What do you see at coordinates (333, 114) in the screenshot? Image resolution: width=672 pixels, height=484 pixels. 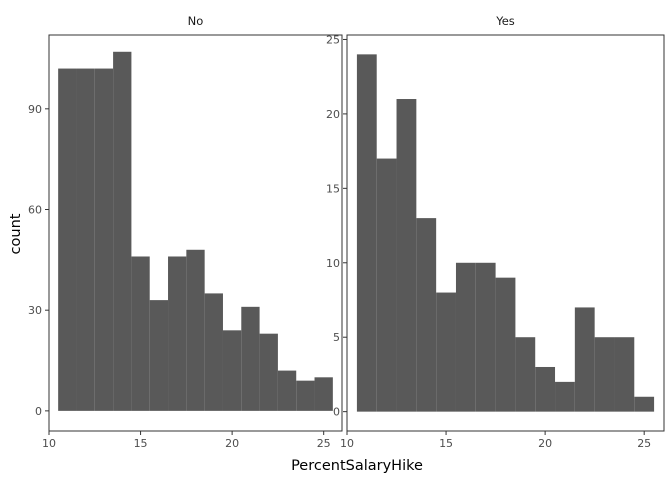 I see `y-tick-label-yes-20: 20` at bounding box center [333, 114].